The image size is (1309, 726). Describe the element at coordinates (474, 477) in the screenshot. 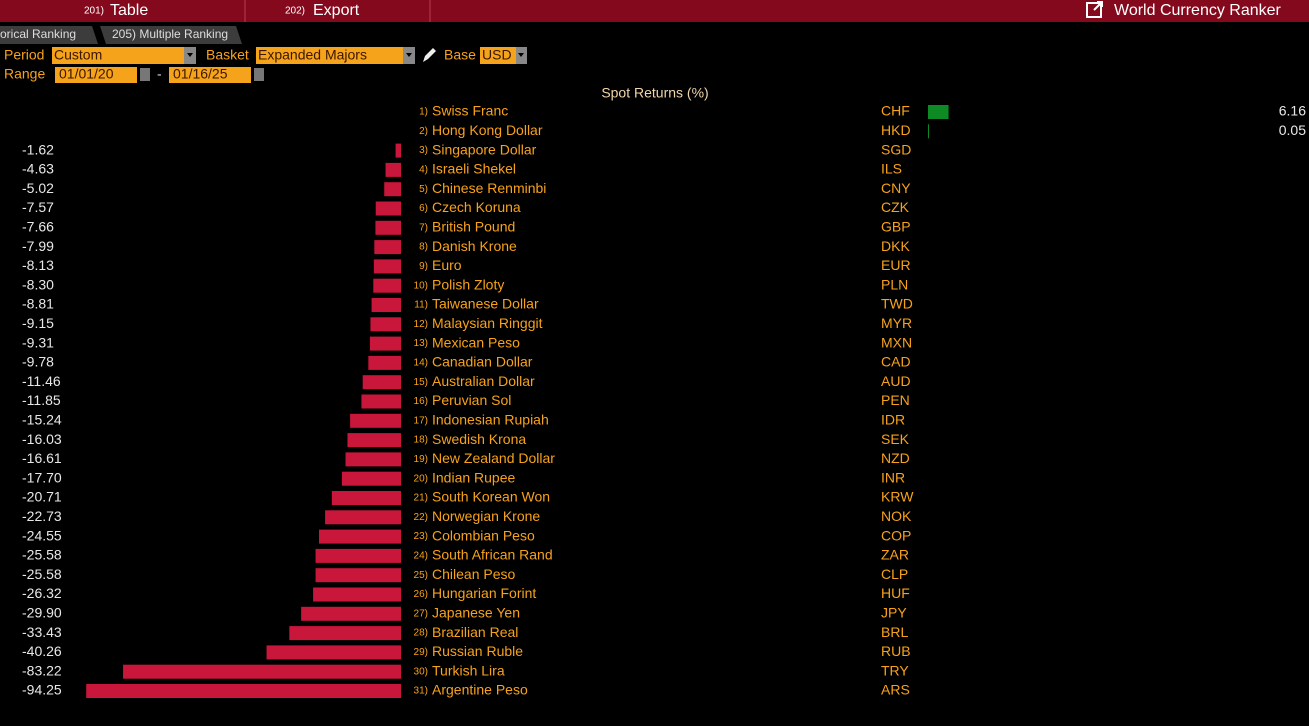

I see `currency-name: Indian Rupee` at that location.